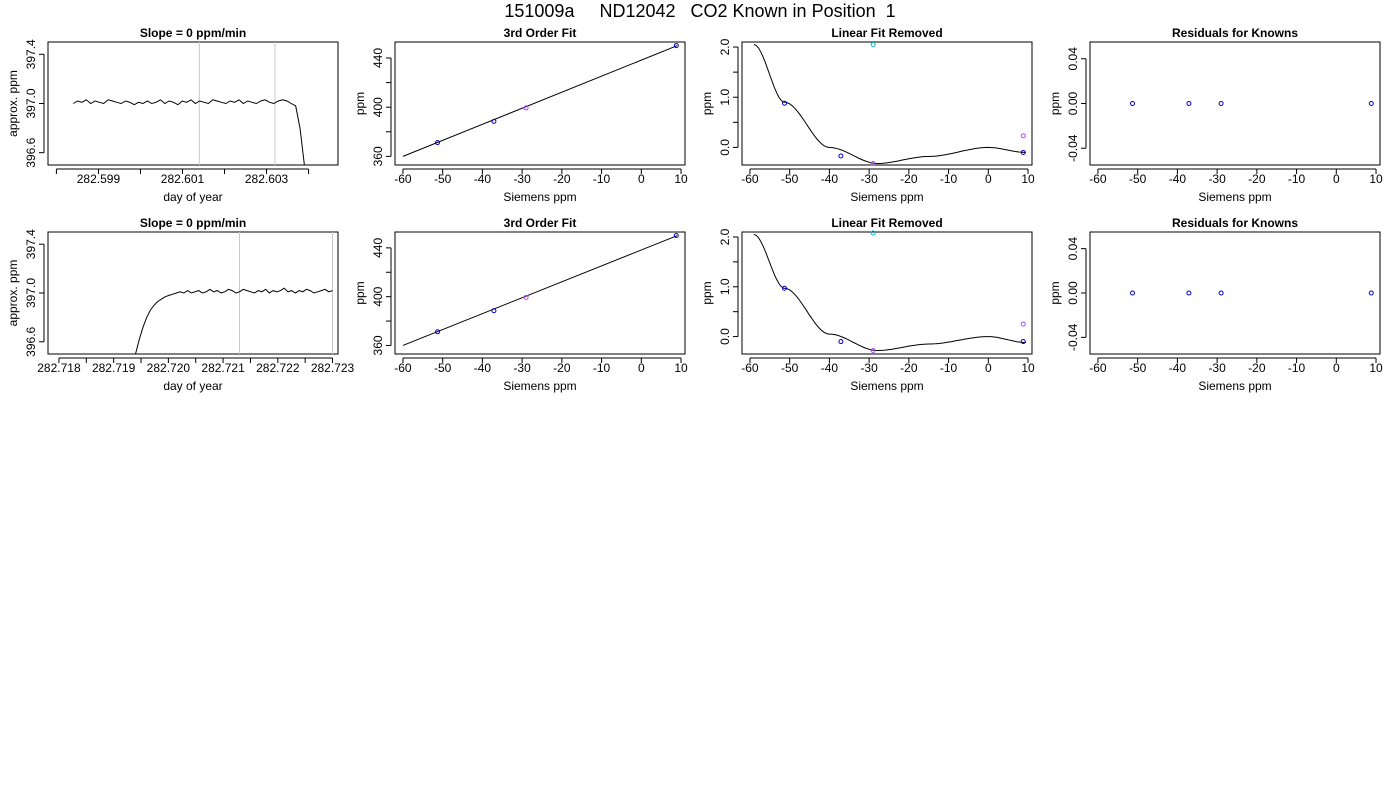  I want to click on panel-8-x-tick-label: 10, so click(1376, 368).